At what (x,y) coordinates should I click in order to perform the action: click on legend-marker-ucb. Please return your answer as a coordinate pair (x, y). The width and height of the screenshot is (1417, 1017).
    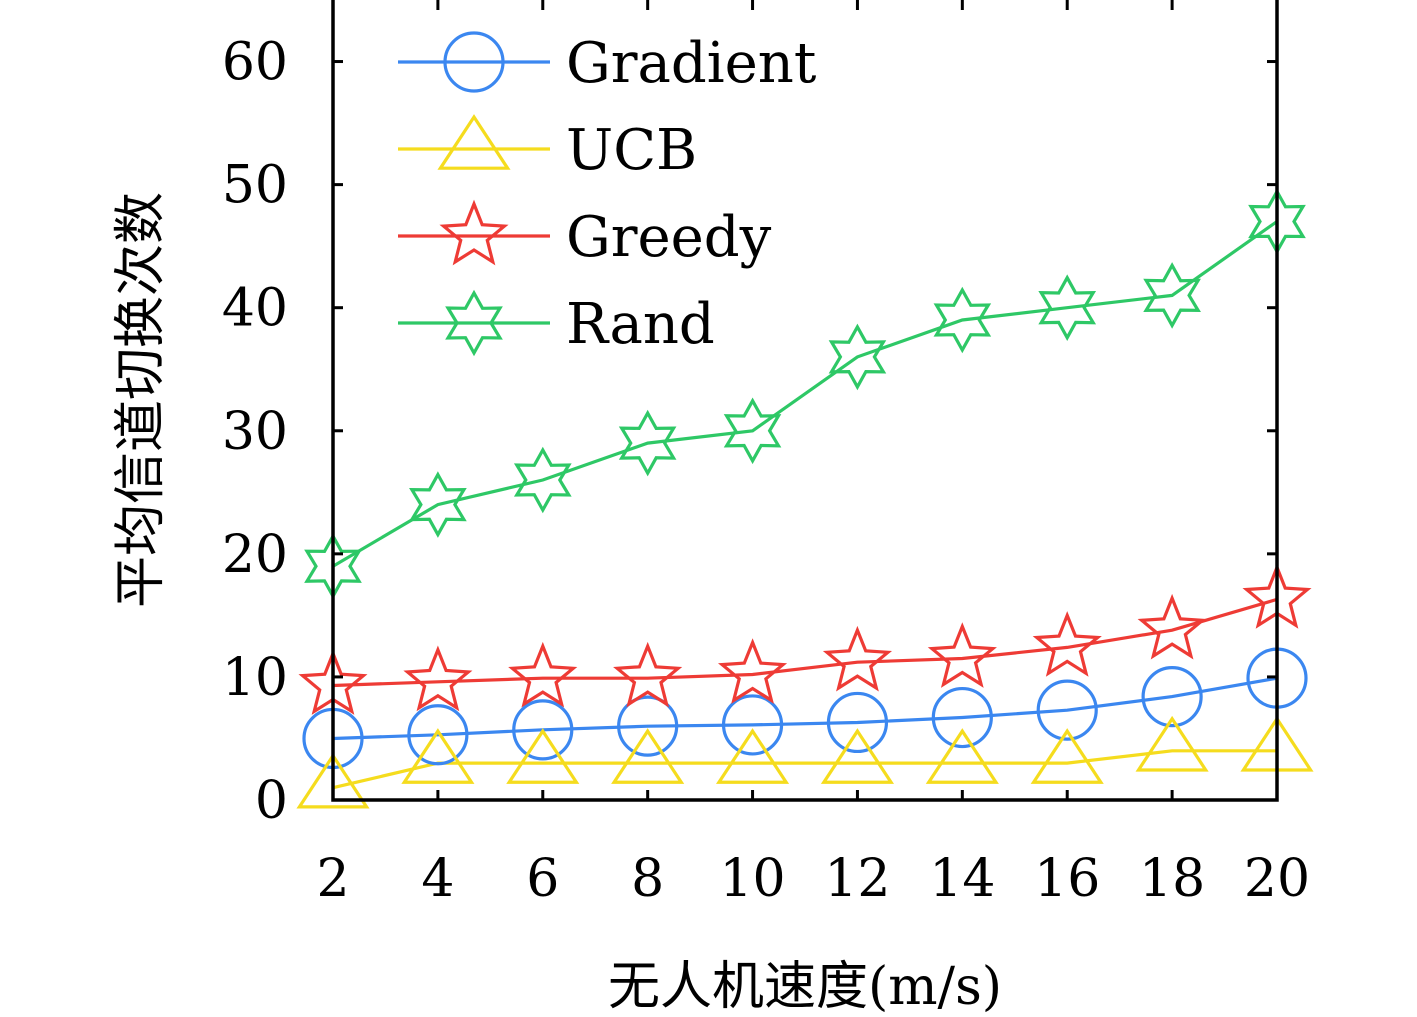
    Looking at the image, I should click on (474, 142).